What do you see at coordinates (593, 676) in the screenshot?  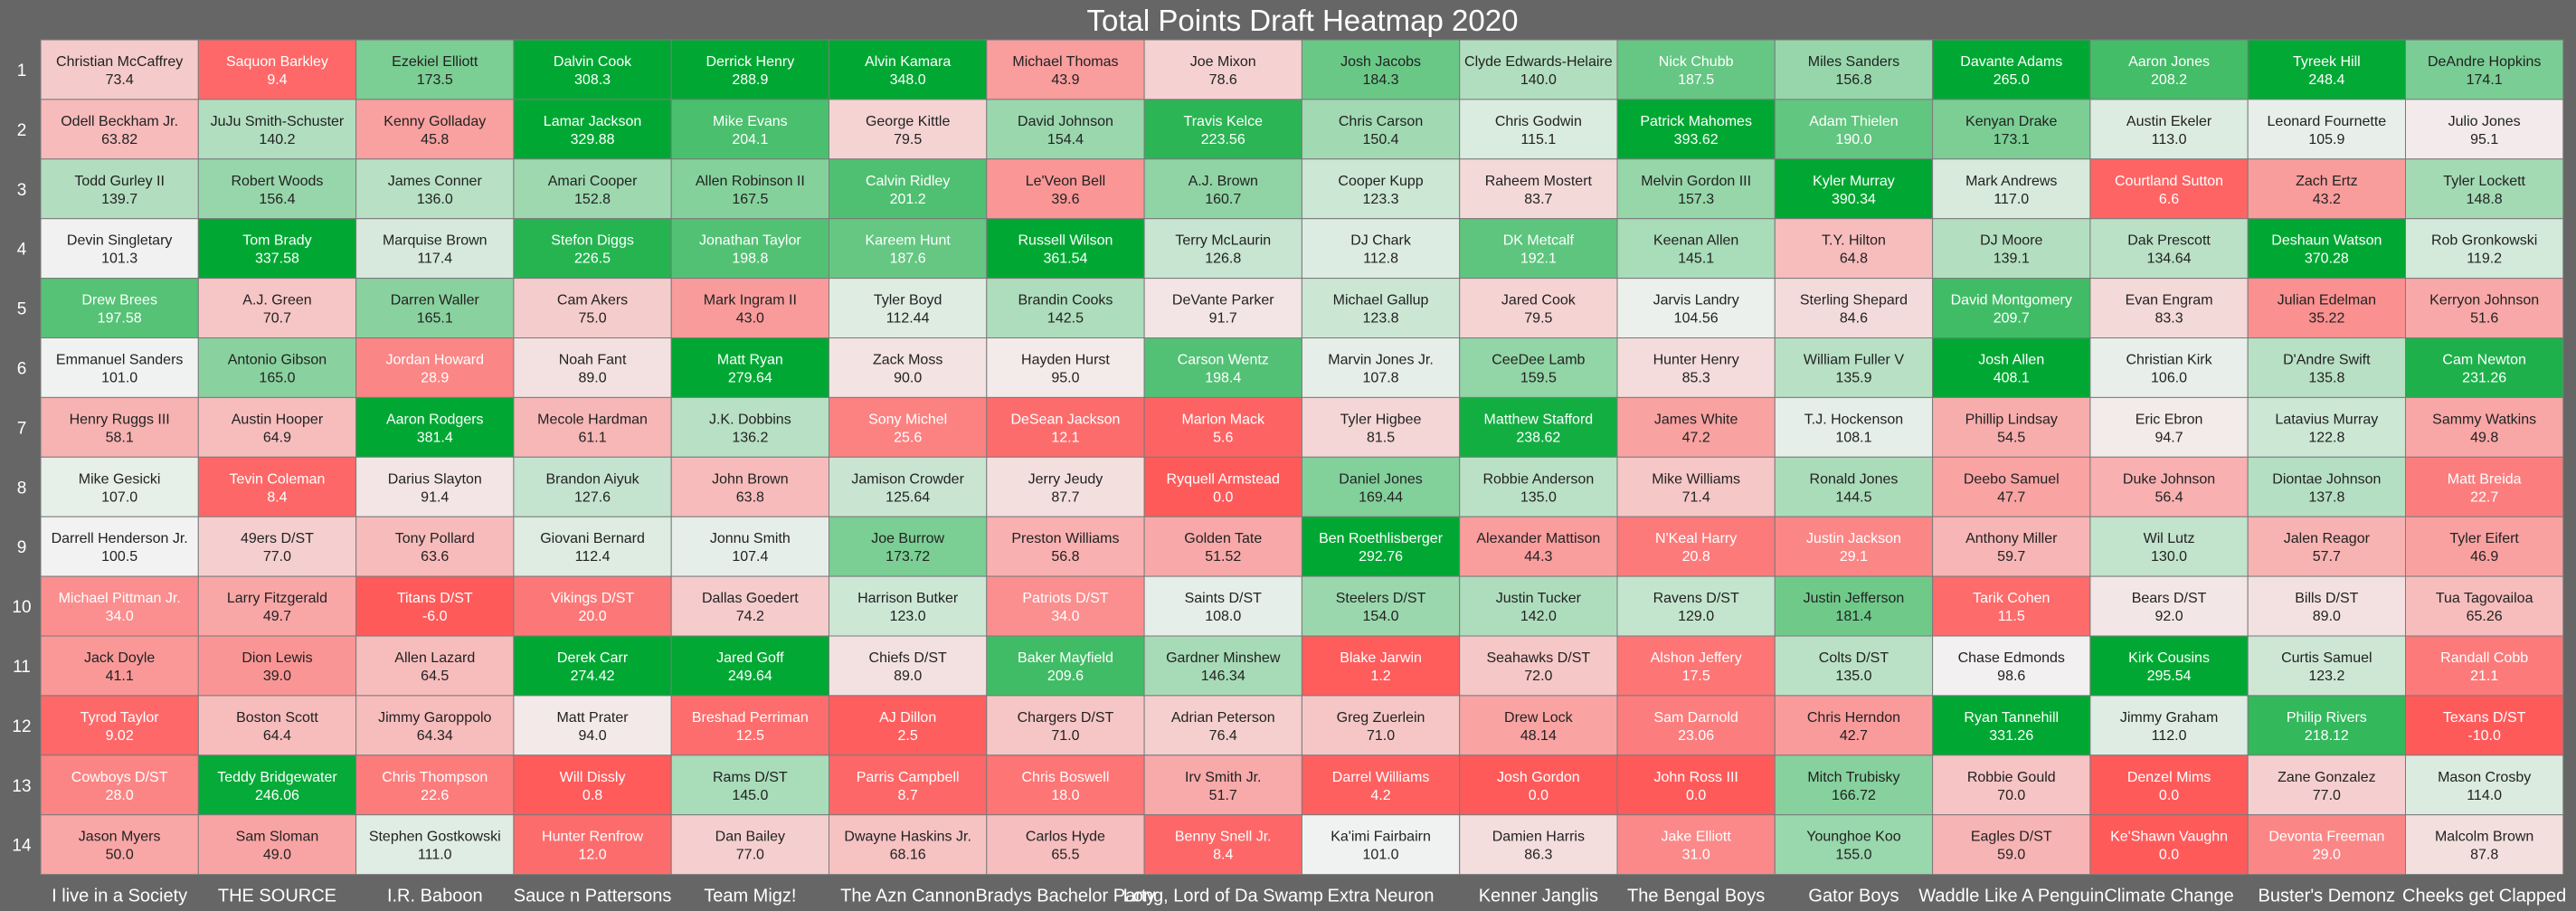 I see `cell-points-value: 274.42` at bounding box center [593, 676].